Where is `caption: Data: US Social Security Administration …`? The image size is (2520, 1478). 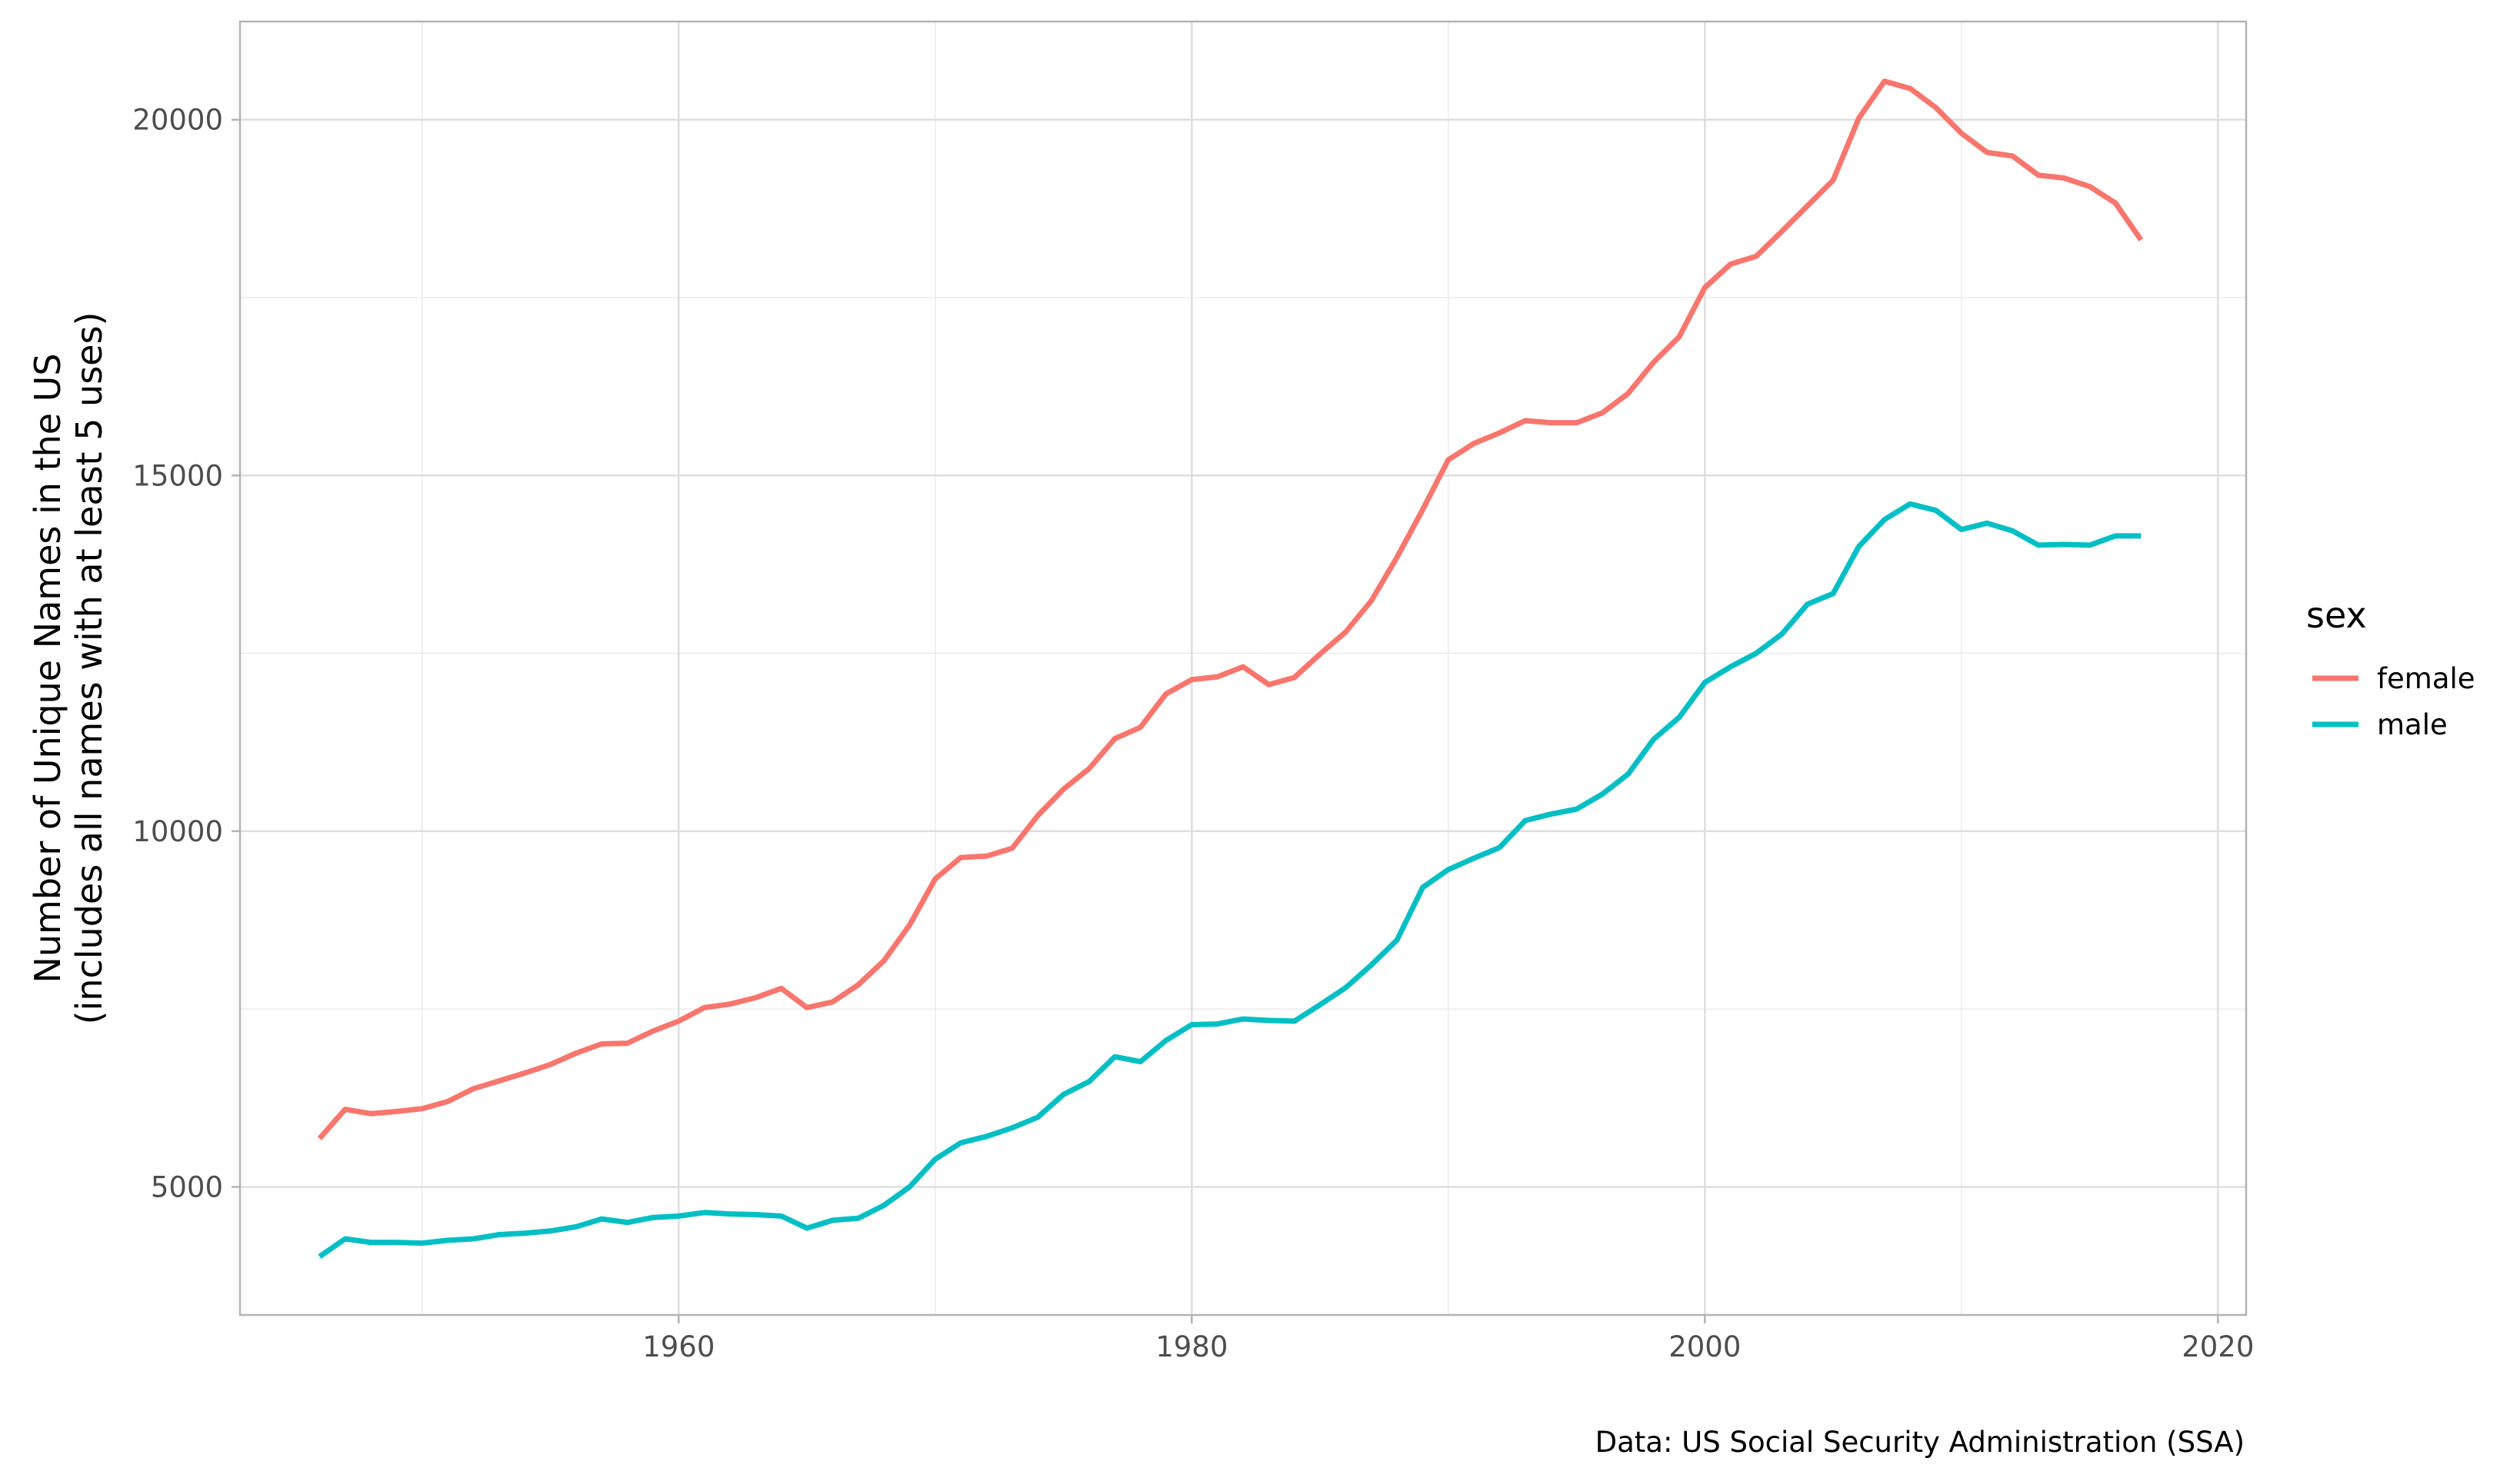 caption: Data: US Social Security Administration … is located at coordinates (1920, 1442).